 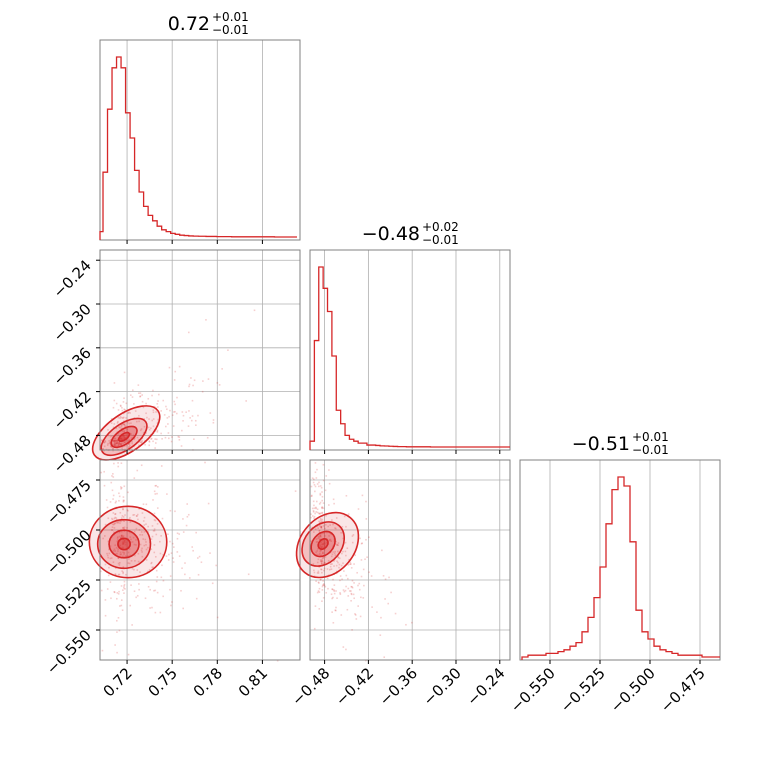 I want to click on x-tick-label: −0.500, so click(x=633, y=690).